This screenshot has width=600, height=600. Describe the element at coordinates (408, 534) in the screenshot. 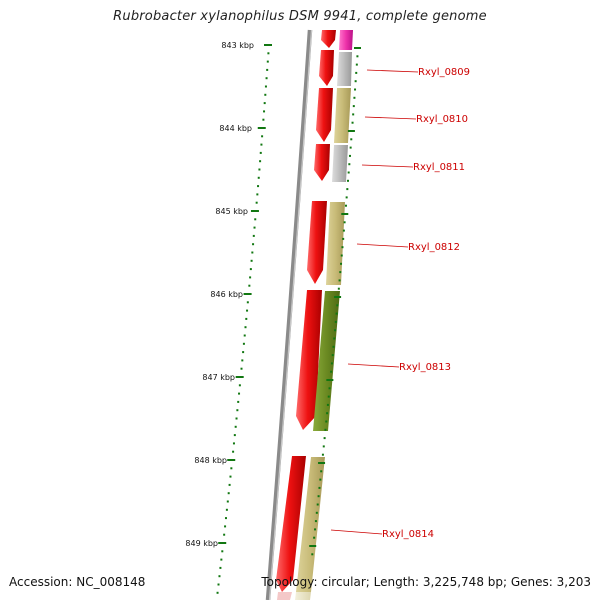

I see `gene-label: Rxyl_0814` at that location.